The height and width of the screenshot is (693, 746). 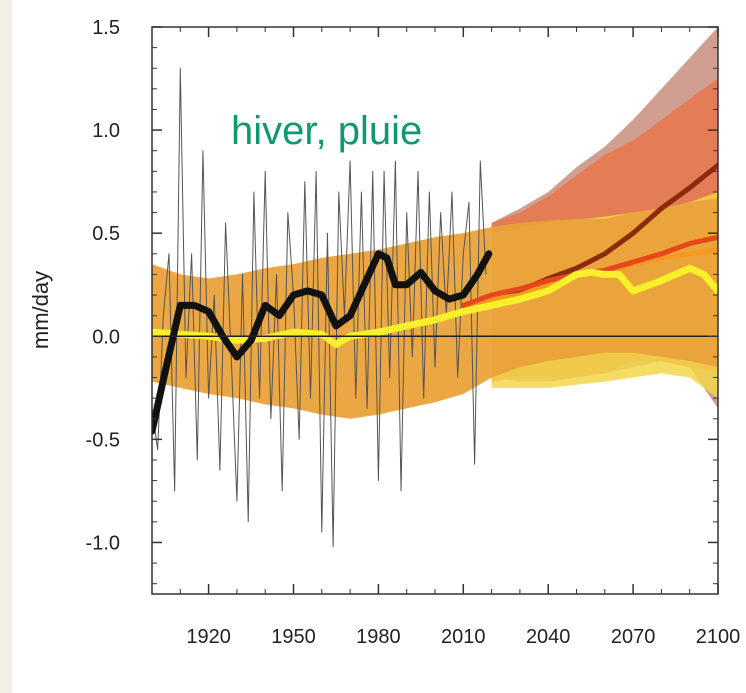 I want to click on y-tick-label: 0.5, so click(x=106, y=234).